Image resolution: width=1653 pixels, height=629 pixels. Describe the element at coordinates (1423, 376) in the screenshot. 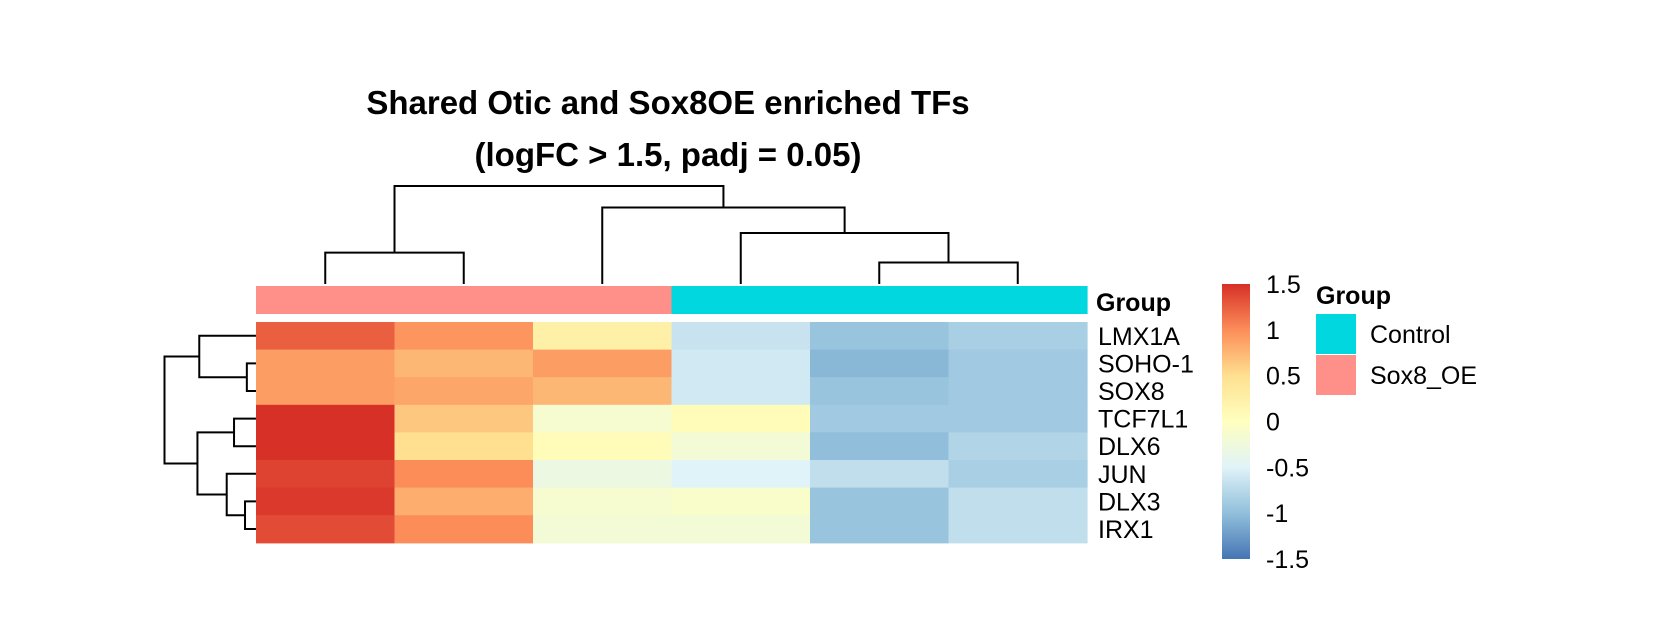

I see `group-legend-label: Sox8_OE` at that location.